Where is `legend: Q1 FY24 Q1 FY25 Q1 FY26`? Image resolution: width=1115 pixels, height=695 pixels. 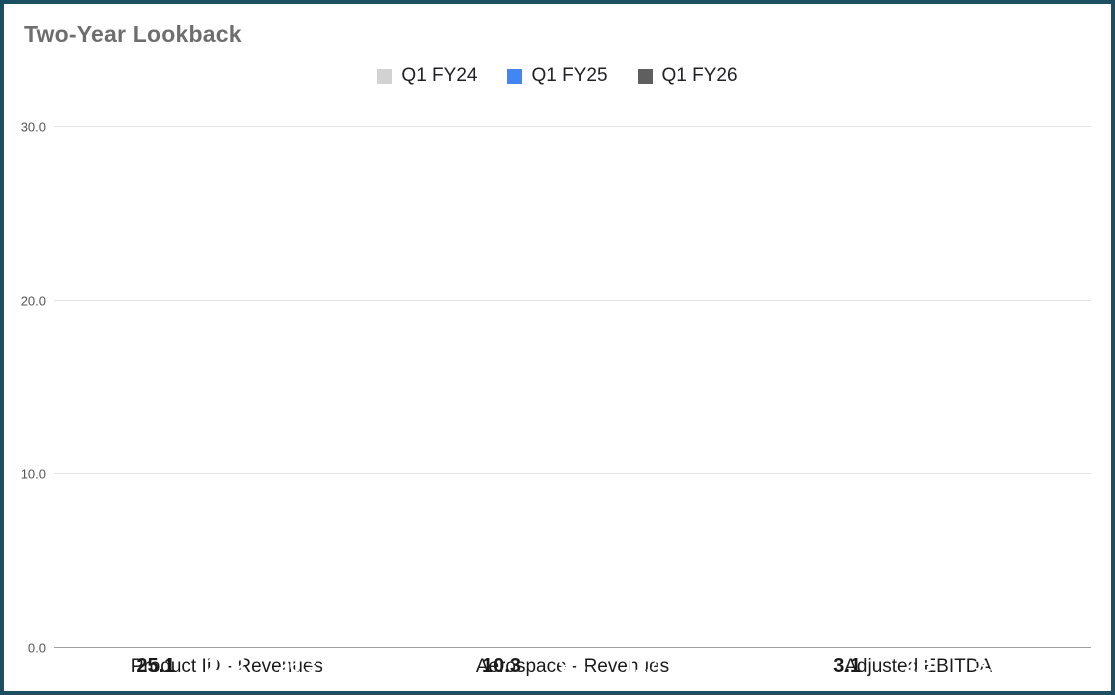
legend: Q1 FY24 Q1 FY25 Q1 FY26 is located at coordinates (557, 76).